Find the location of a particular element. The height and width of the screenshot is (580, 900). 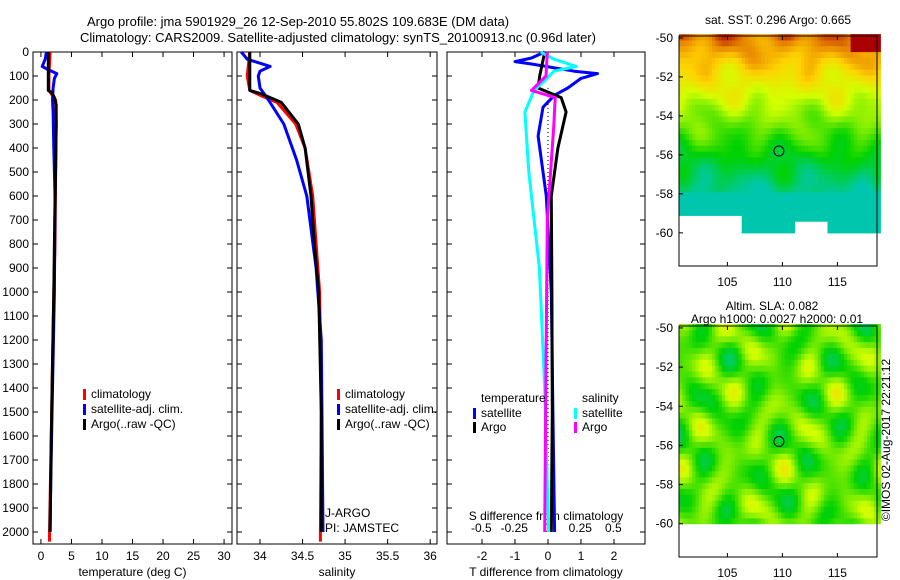

y-tick-label: -56 is located at coordinates (665, 155).